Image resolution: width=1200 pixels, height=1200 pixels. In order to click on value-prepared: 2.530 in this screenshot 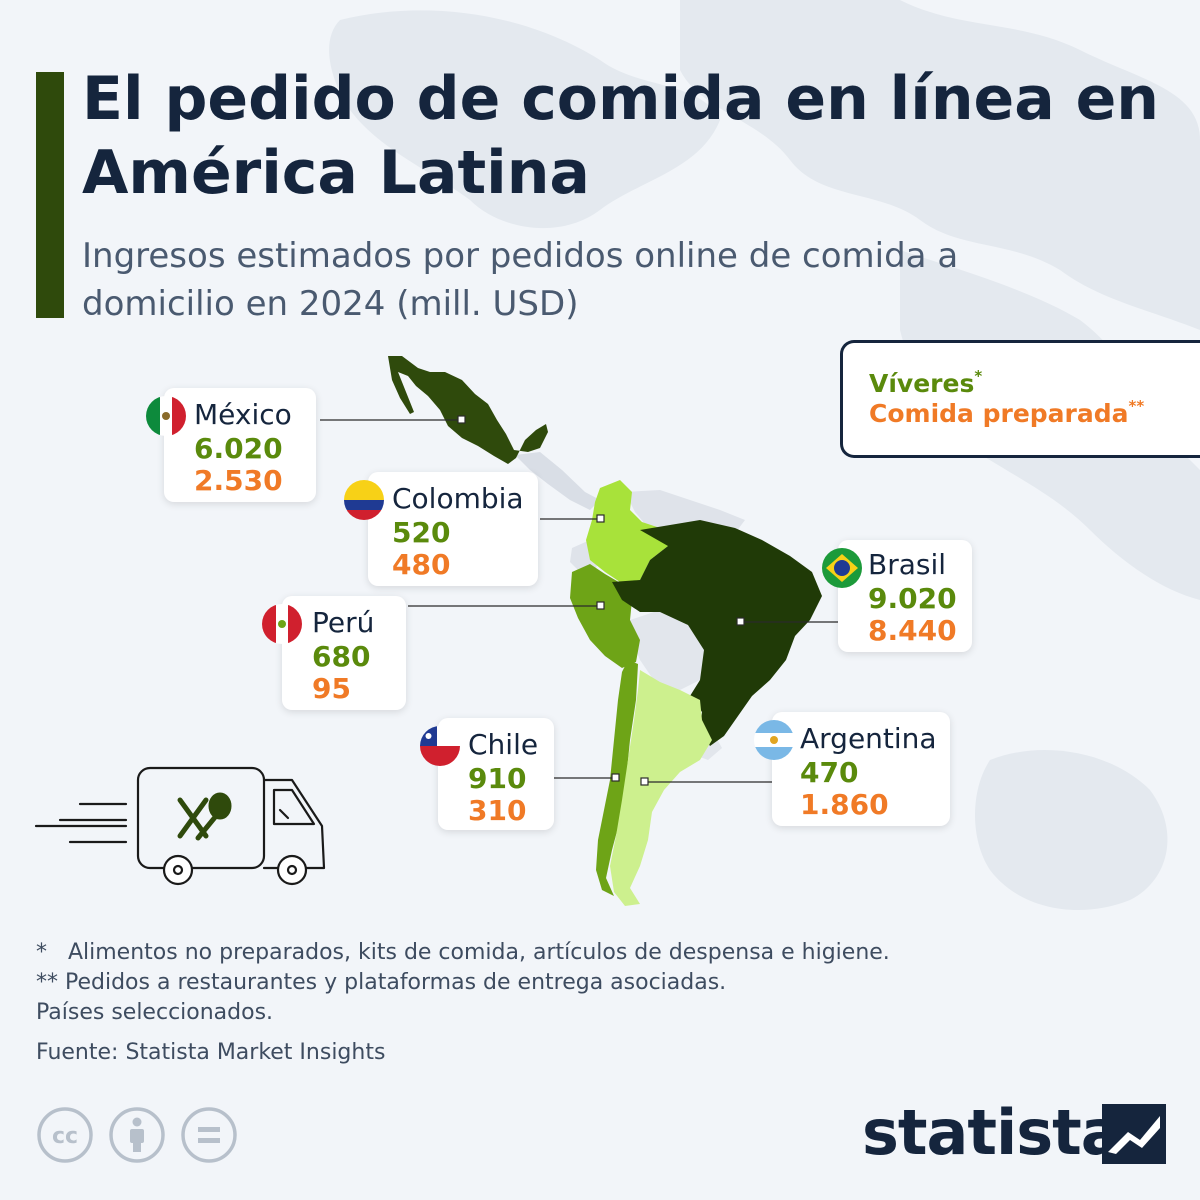, I will do `click(238, 480)`.